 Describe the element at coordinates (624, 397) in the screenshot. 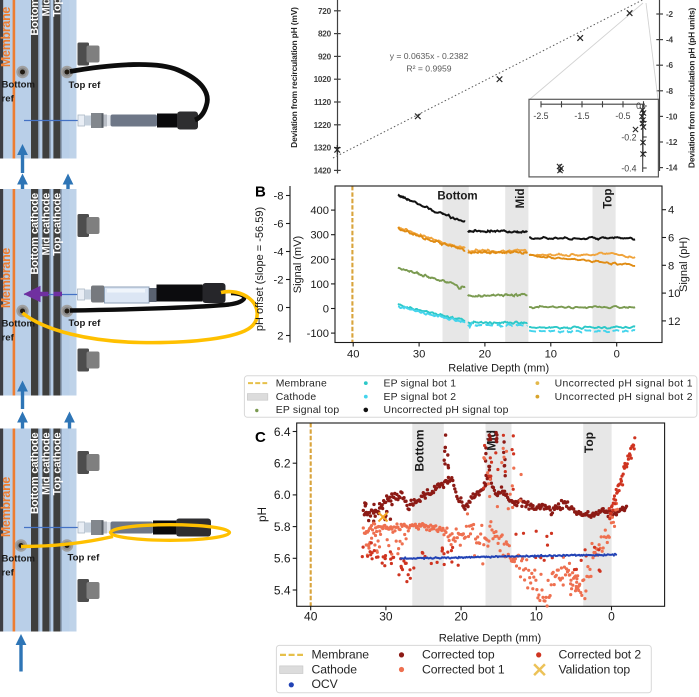

I see `svg-text: Uncorrected pH signal bot 2` at that location.